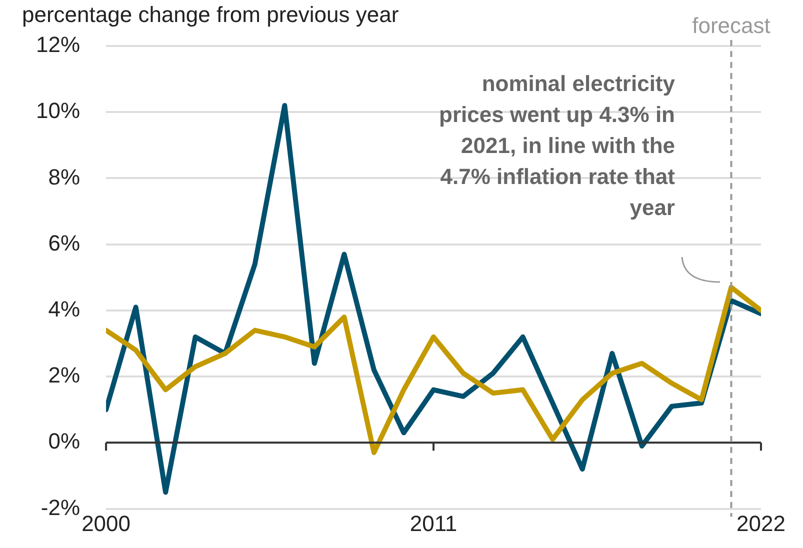  What do you see at coordinates (64, 441) in the screenshot?
I see `y-tick-label: 0%` at bounding box center [64, 441].